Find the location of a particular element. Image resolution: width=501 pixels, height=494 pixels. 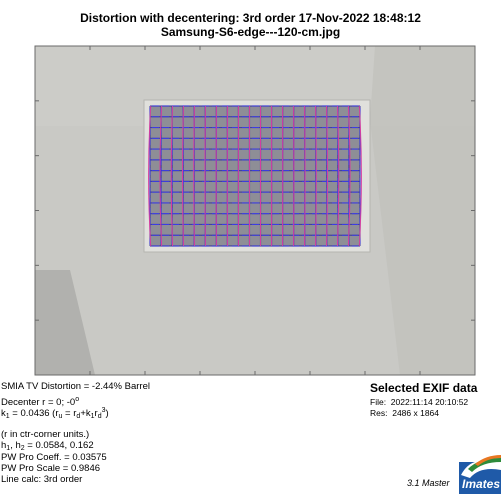

plot-subtitle: Samsung-S6-edge---120-cm.jpg is located at coordinates (250, 32).